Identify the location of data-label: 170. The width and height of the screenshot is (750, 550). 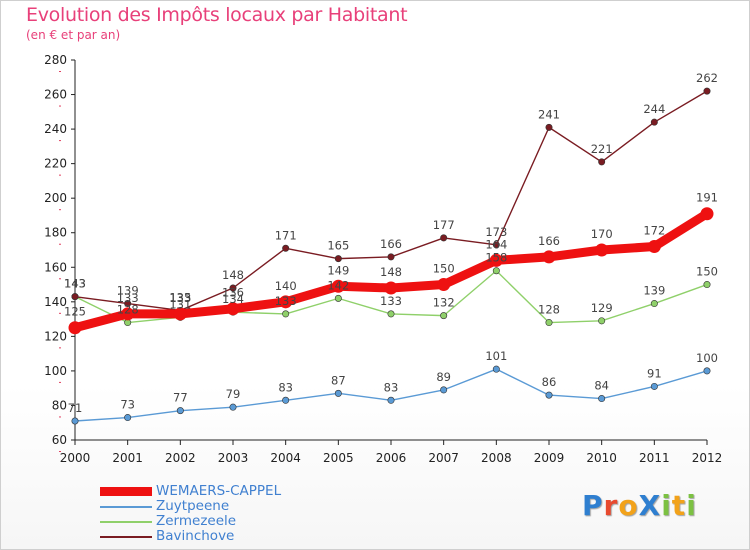
(602, 234).